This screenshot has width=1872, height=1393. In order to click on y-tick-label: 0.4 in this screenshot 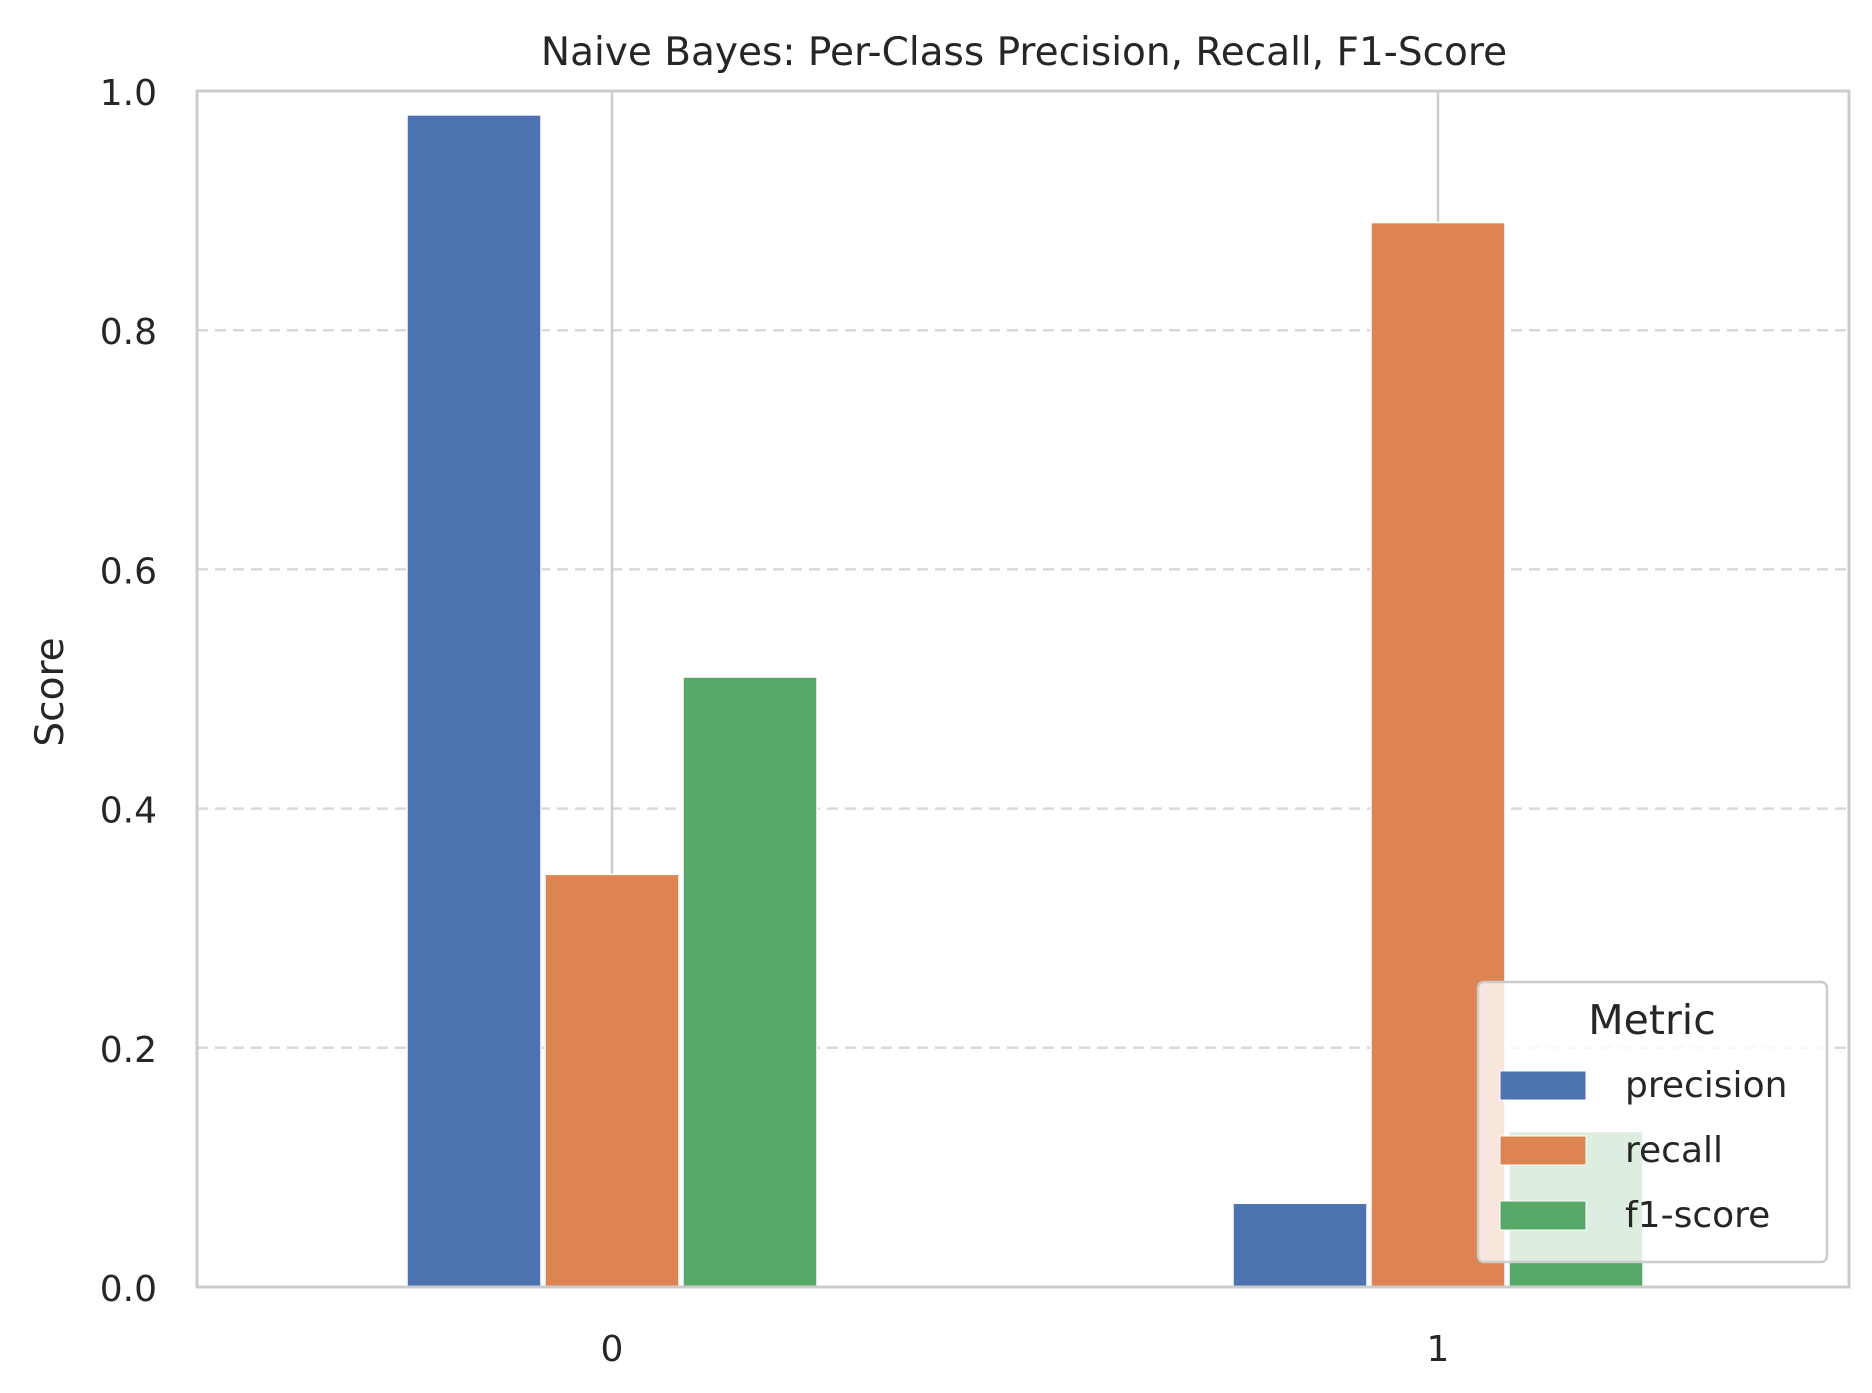, I will do `click(128, 811)`.